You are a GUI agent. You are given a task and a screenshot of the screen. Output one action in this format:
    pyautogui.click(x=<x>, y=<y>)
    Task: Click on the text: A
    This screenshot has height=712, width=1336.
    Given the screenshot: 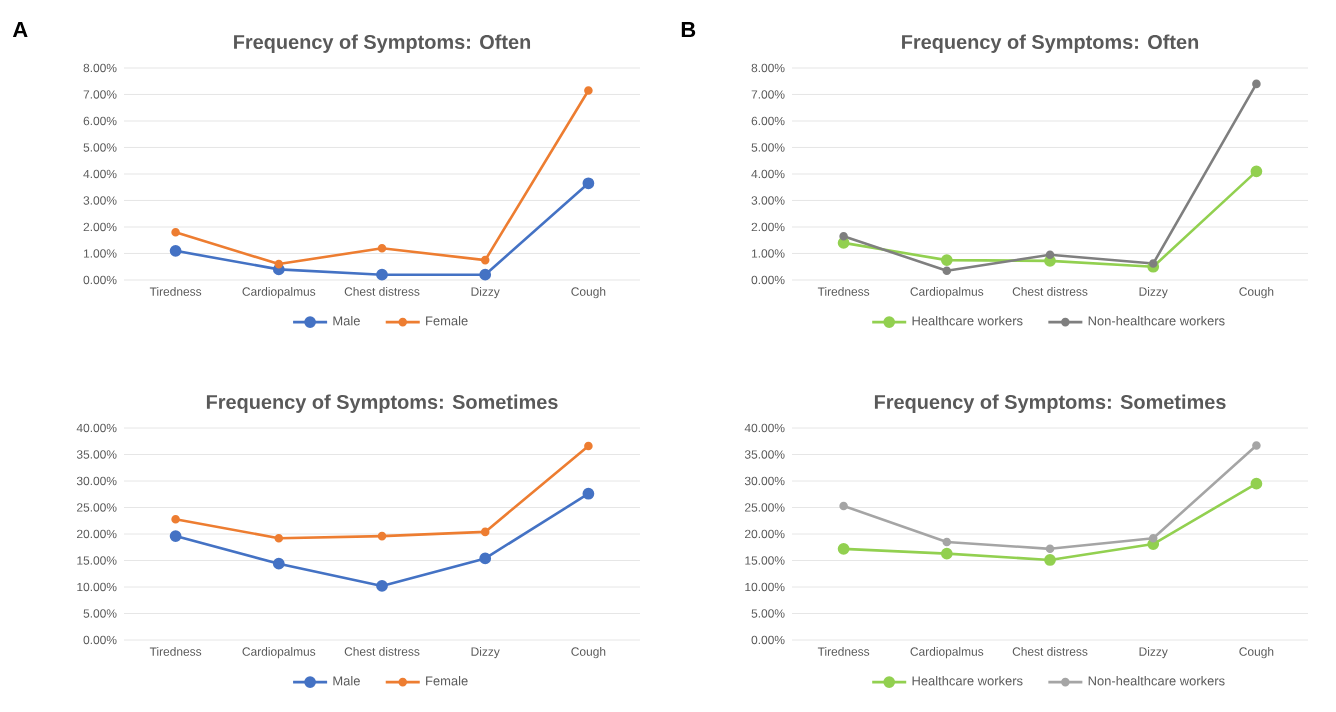 What is the action you would take?
    pyautogui.click(x=20, y=30)
    